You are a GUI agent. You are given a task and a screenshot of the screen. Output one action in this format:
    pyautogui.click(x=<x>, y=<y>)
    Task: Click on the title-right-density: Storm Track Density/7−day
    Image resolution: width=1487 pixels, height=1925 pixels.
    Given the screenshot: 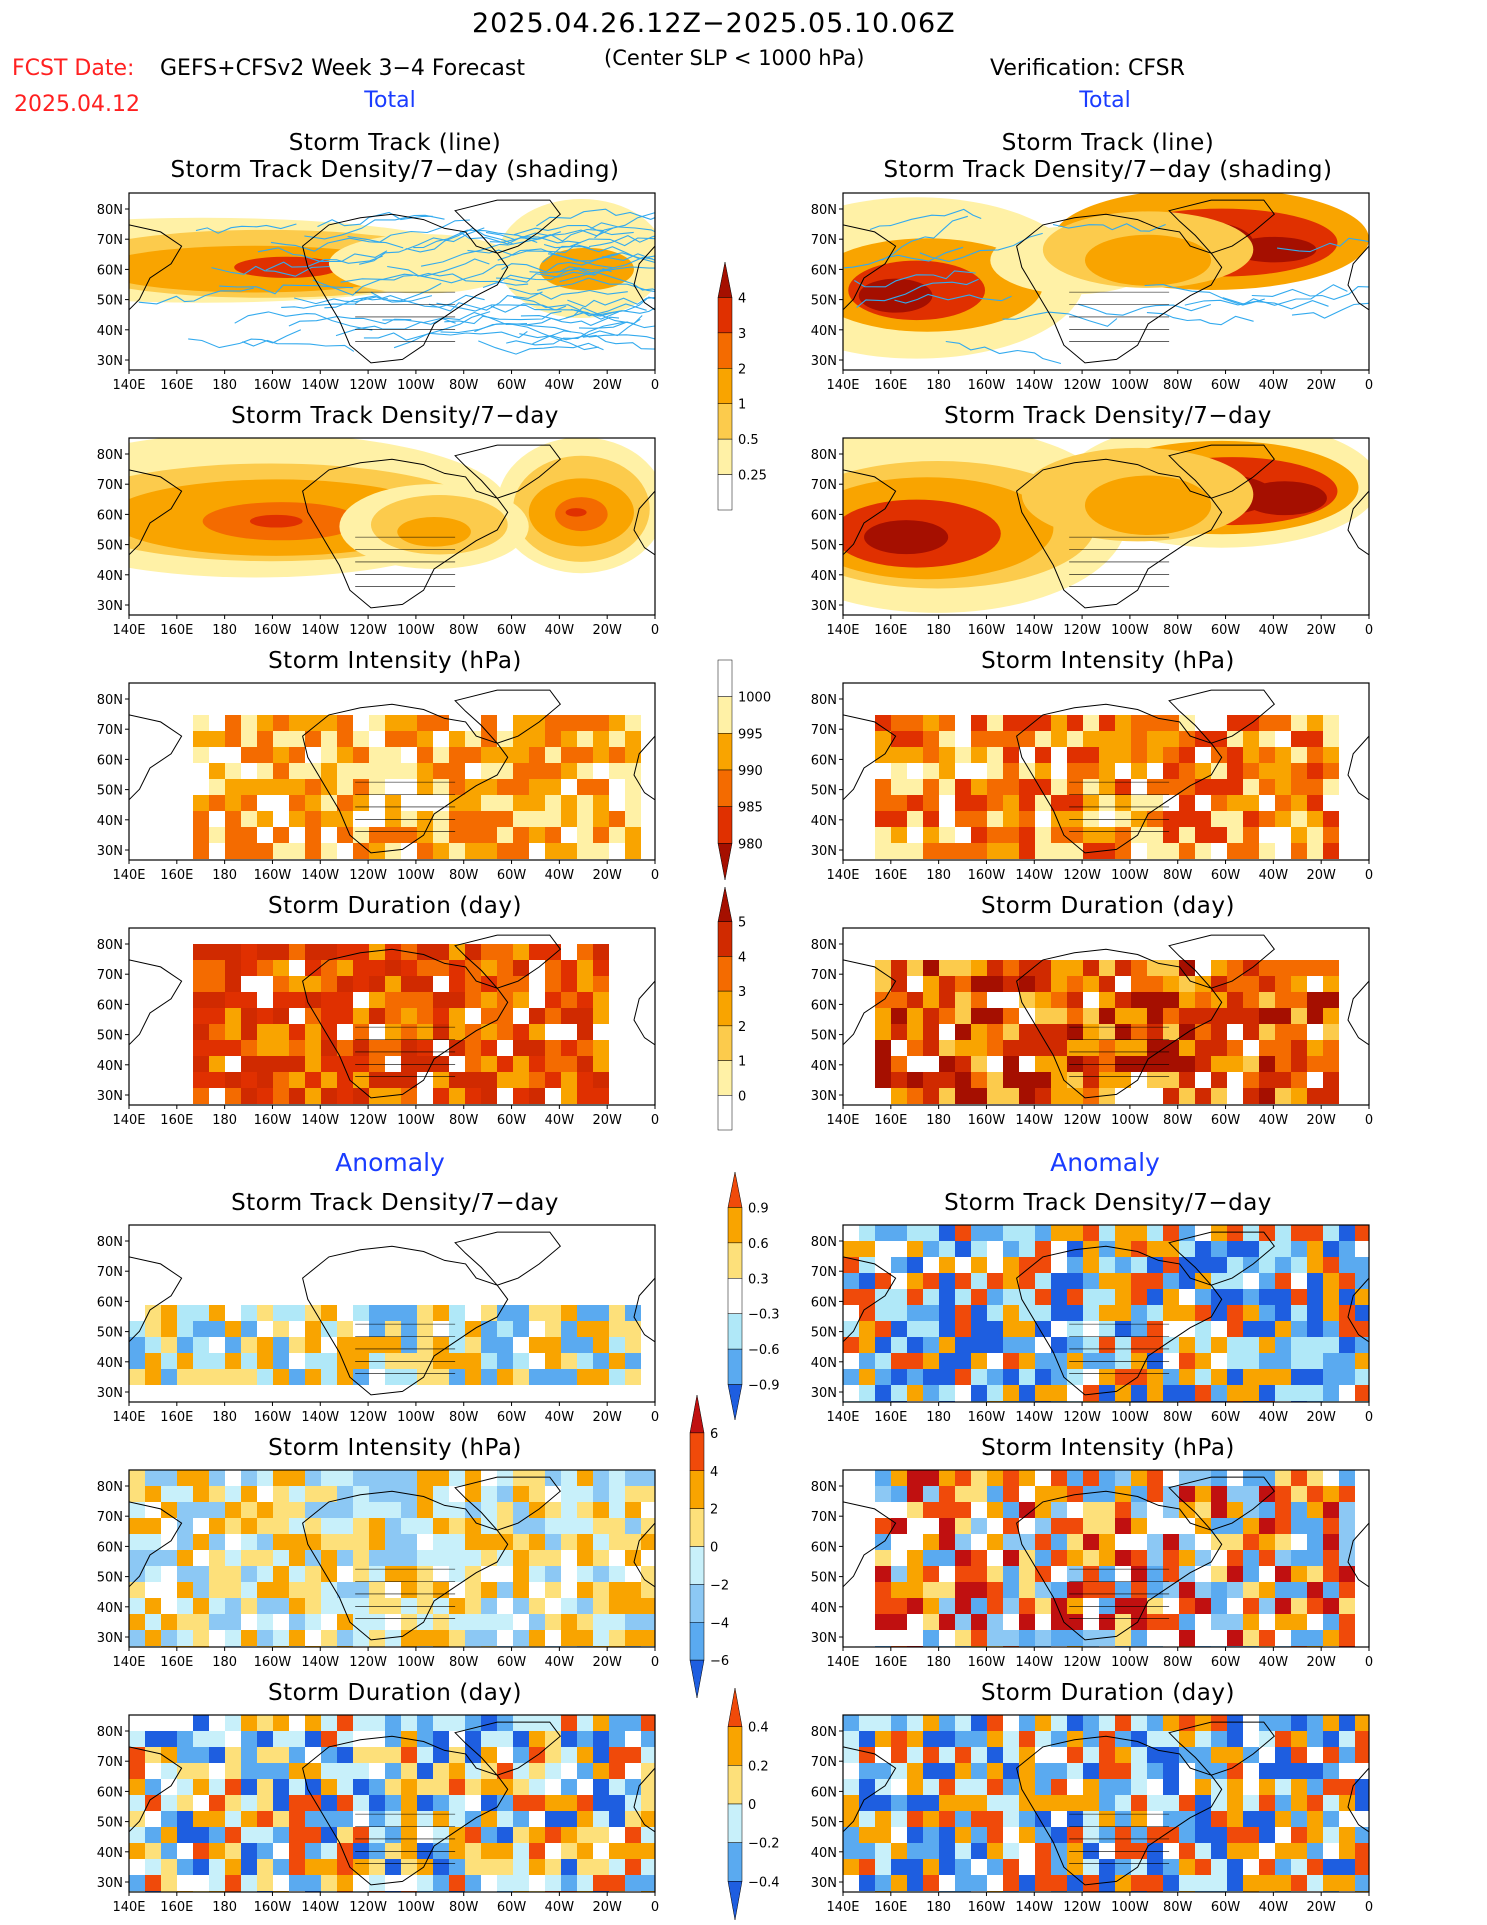 What is the action you would take?
    pyautogui.click(x=1108, y=416)
    